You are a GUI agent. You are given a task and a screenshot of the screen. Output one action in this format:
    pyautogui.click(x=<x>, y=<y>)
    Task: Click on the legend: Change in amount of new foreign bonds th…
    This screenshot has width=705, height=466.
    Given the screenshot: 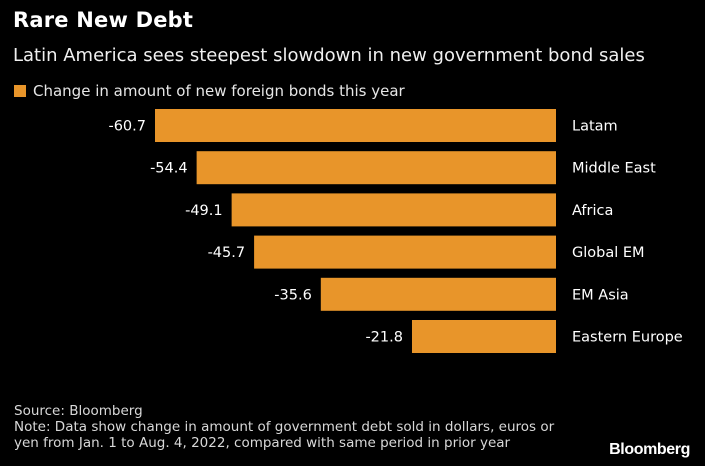 What is the action you would take?
    pyautogui.click(x=209, y=91)
    